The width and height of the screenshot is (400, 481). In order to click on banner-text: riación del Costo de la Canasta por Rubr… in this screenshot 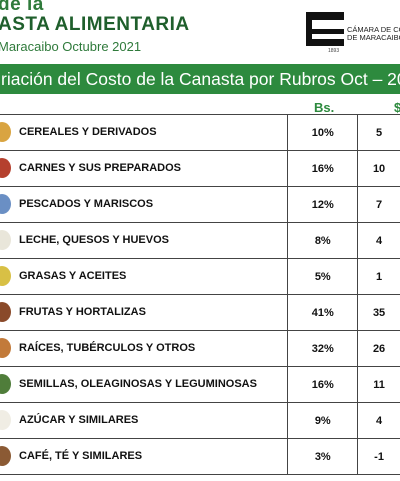, I will do `click(200, 79)`.